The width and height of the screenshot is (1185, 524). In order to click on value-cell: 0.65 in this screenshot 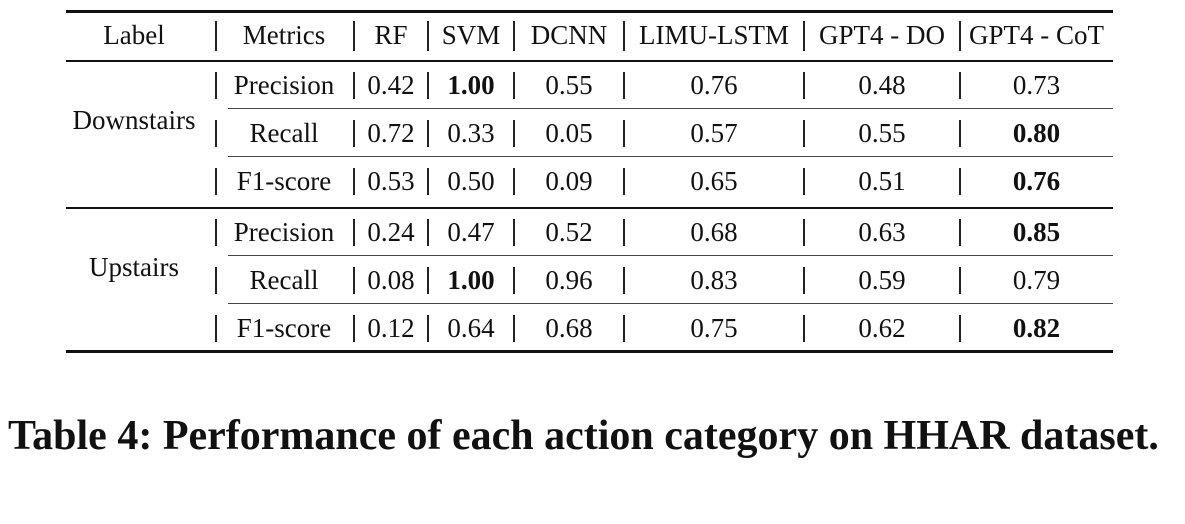, I will do `click(714, 181)`.